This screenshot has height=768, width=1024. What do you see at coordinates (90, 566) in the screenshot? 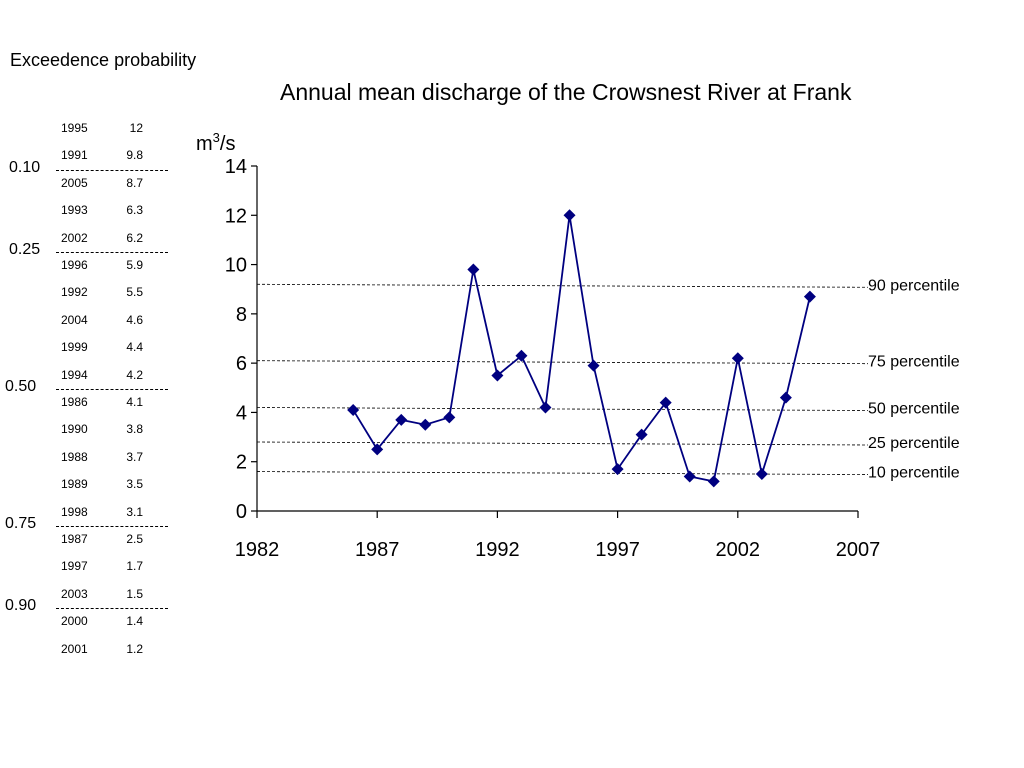
I see `table-row: 1997 1.7` at bounding box center [90, 566].